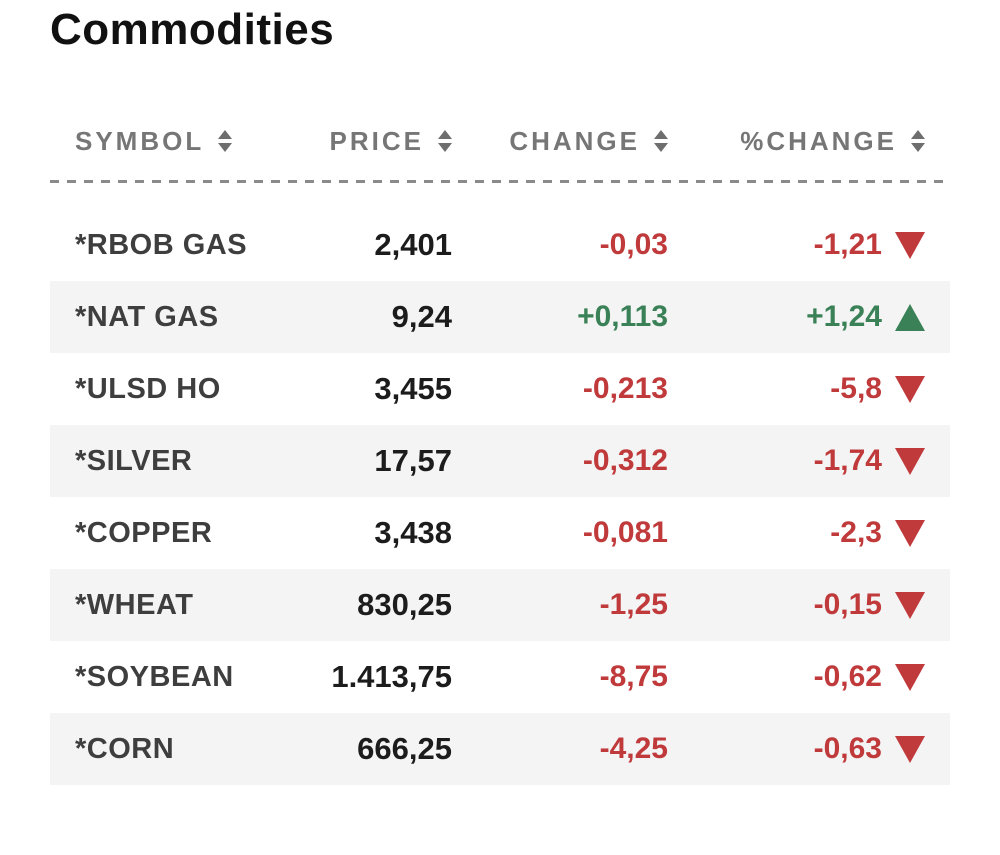 The width and height of the screenshot is (1000, 855). Describe the element at coordinates (391, 676) in the screenshot. I see `price-cell: 1.413,75` at that location.